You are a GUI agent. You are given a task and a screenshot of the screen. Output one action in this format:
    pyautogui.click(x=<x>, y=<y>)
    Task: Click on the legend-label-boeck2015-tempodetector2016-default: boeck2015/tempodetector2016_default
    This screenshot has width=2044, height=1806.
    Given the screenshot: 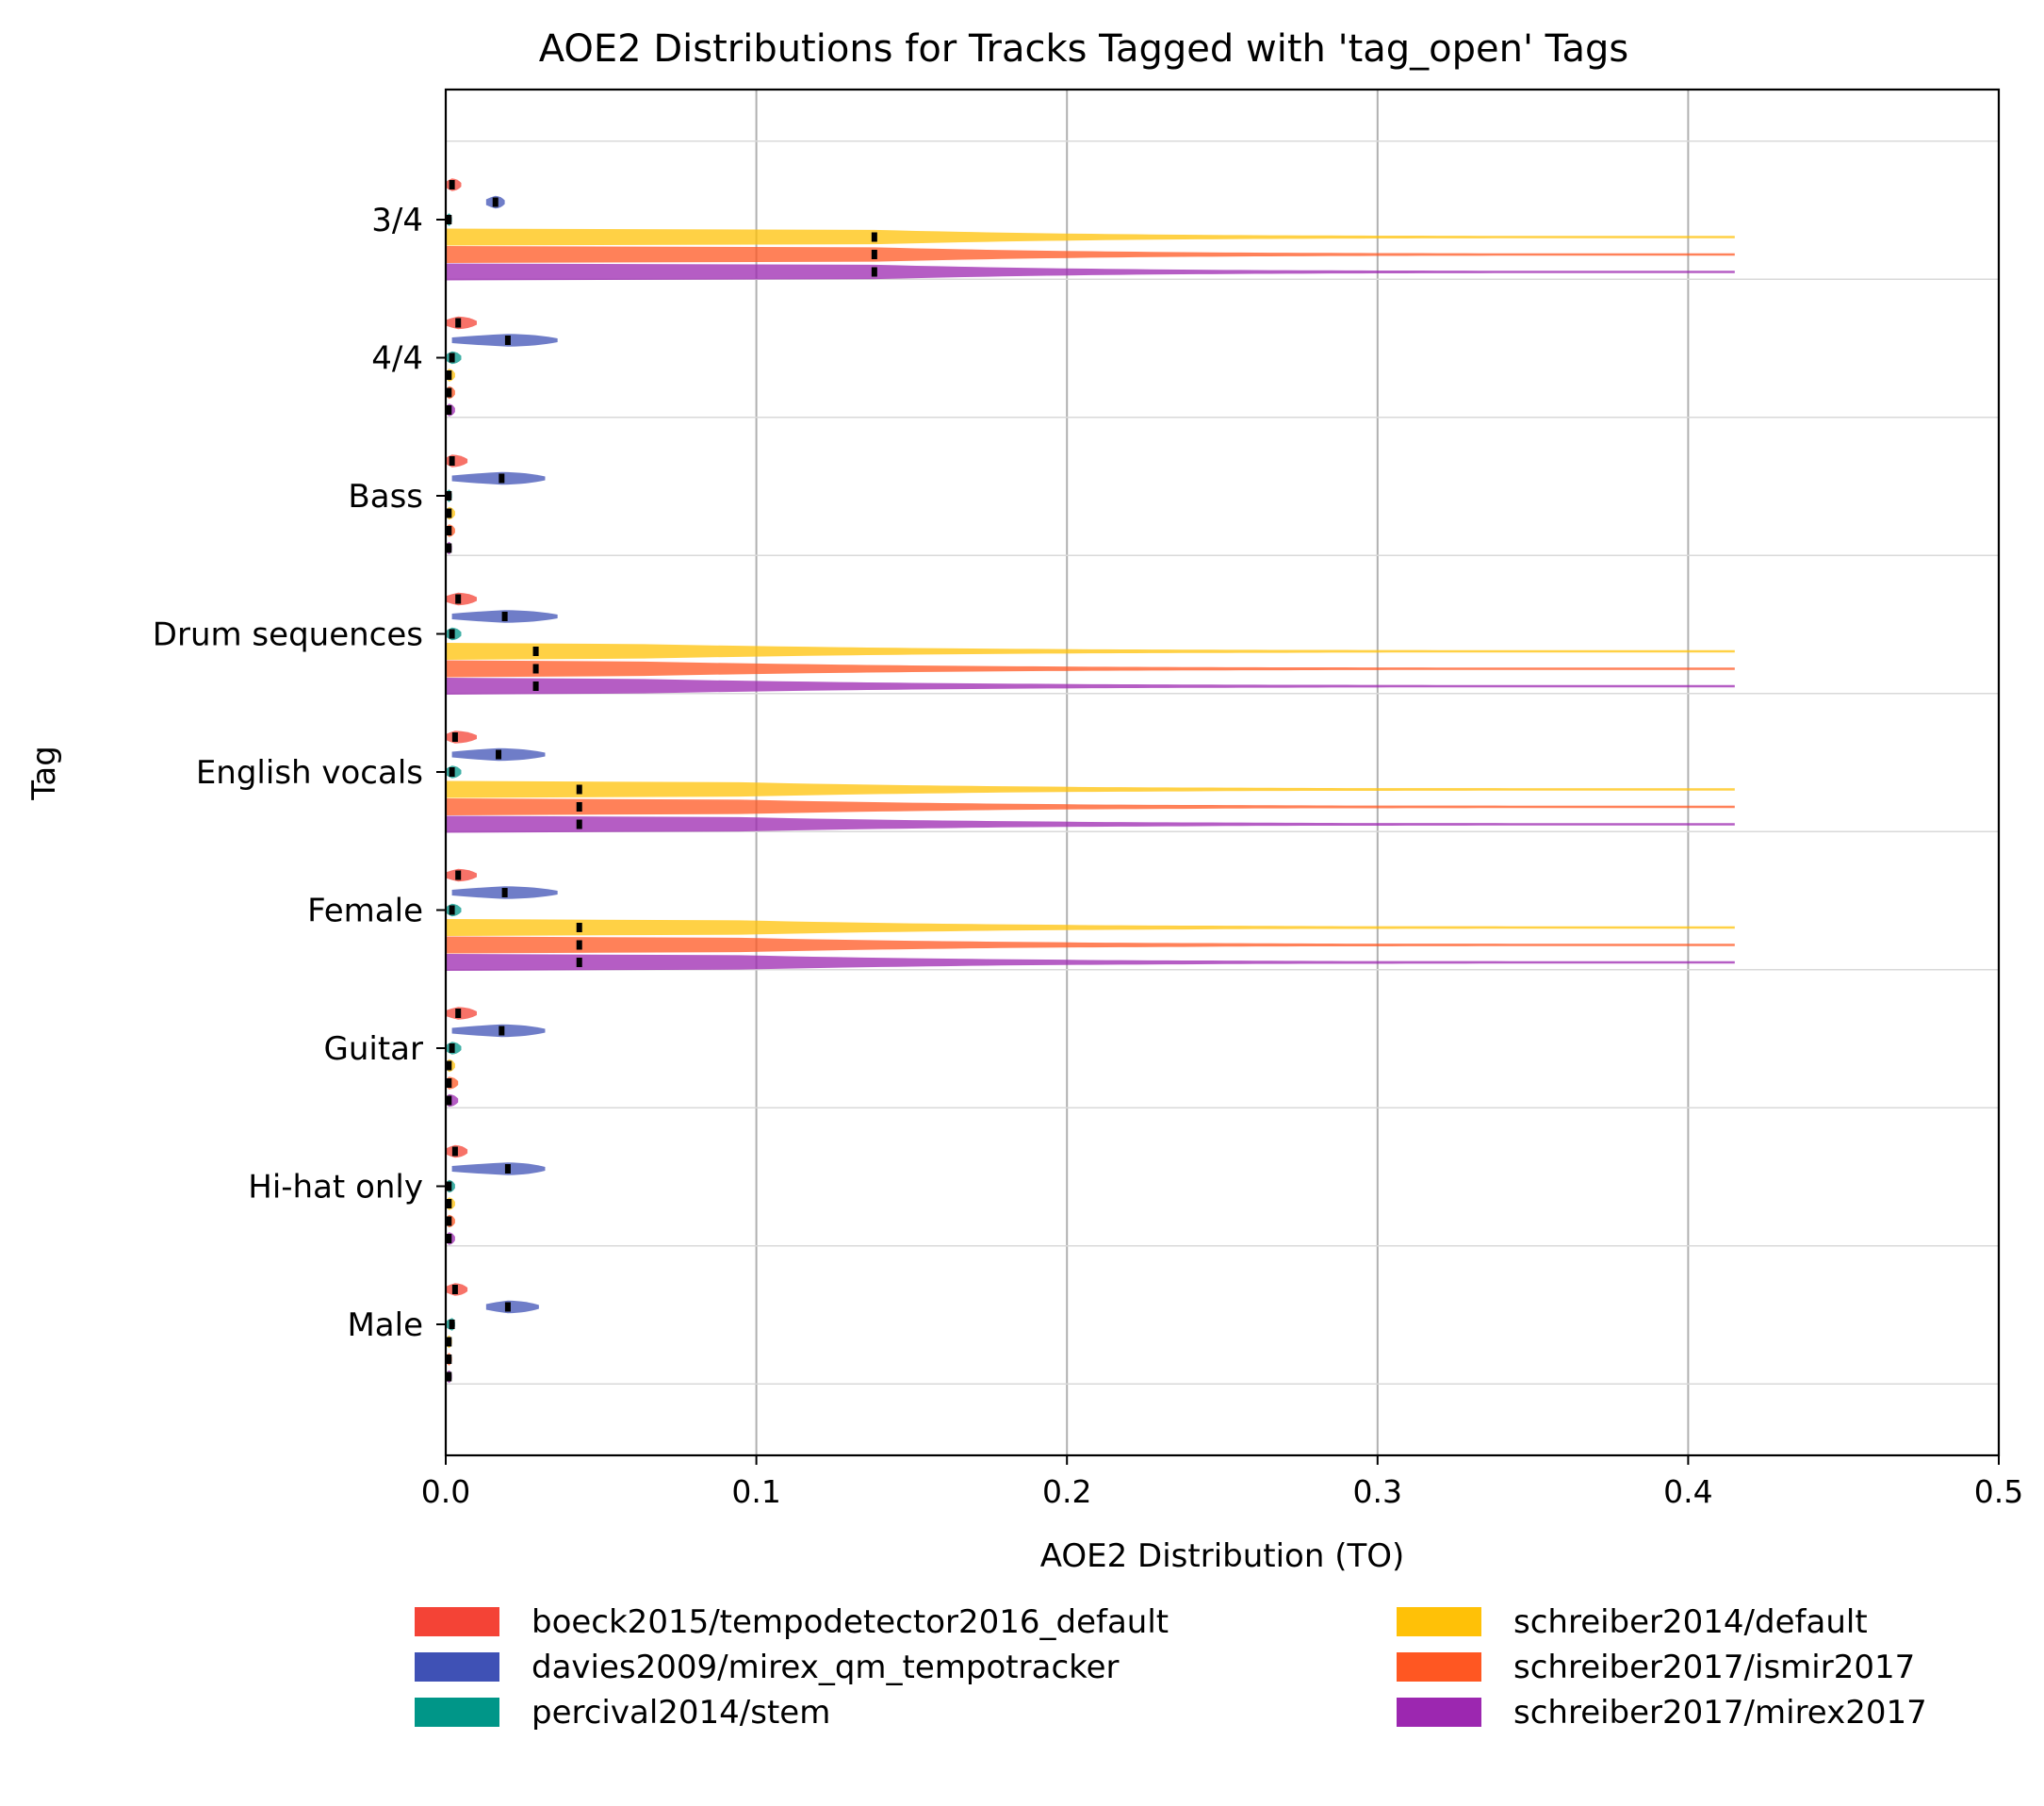 What is the action you would take?
    pyautogui.click(x=850, y=1622)
    